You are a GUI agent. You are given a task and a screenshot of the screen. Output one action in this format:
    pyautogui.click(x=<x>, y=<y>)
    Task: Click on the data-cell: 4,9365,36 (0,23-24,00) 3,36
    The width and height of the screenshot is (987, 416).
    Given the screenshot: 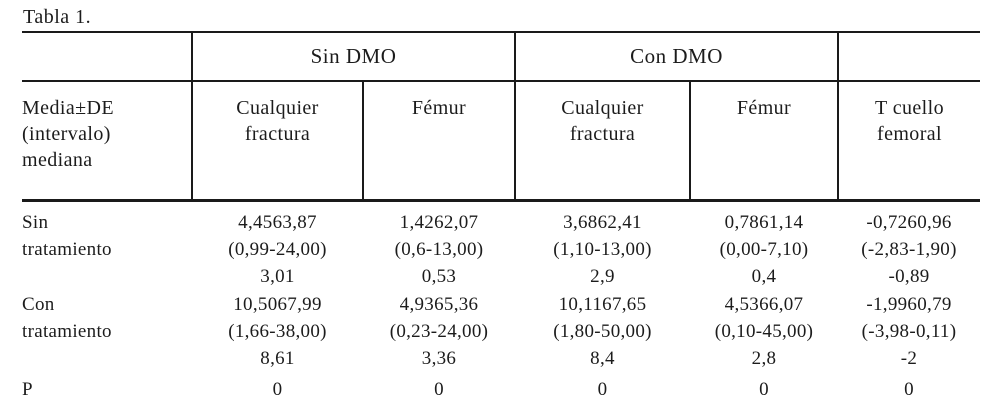 What is the action you would take?
    pyautogui.click(x=439, y=332)
    